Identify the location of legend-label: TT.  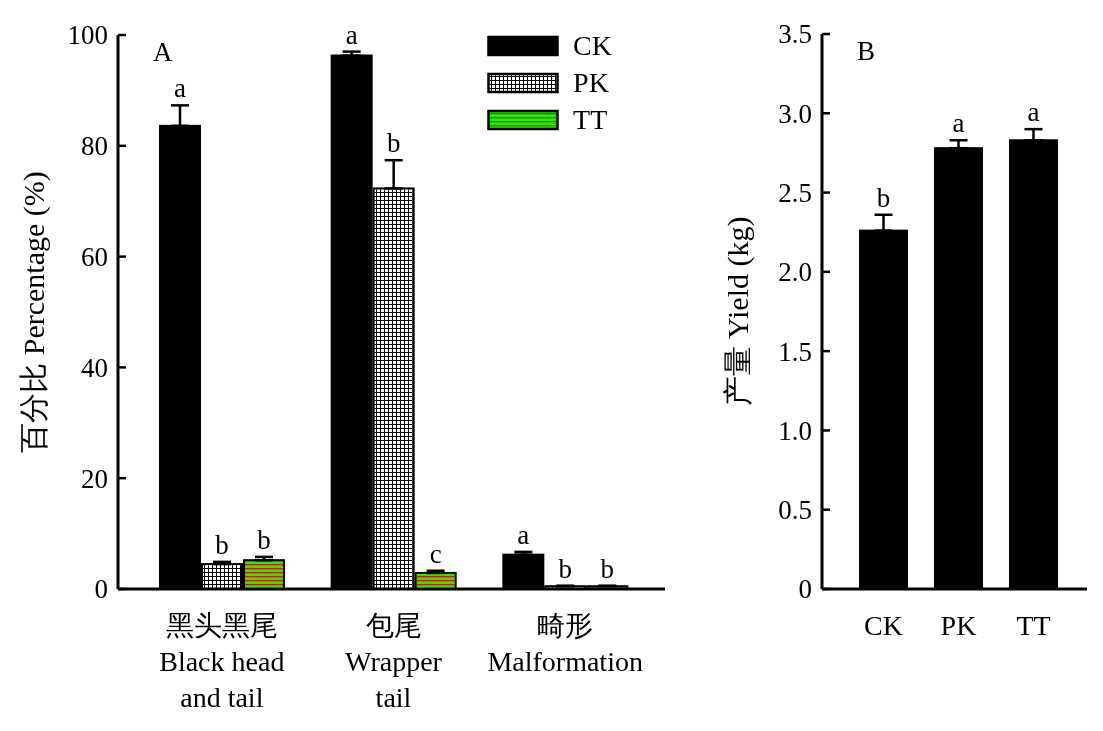
(590, 119).